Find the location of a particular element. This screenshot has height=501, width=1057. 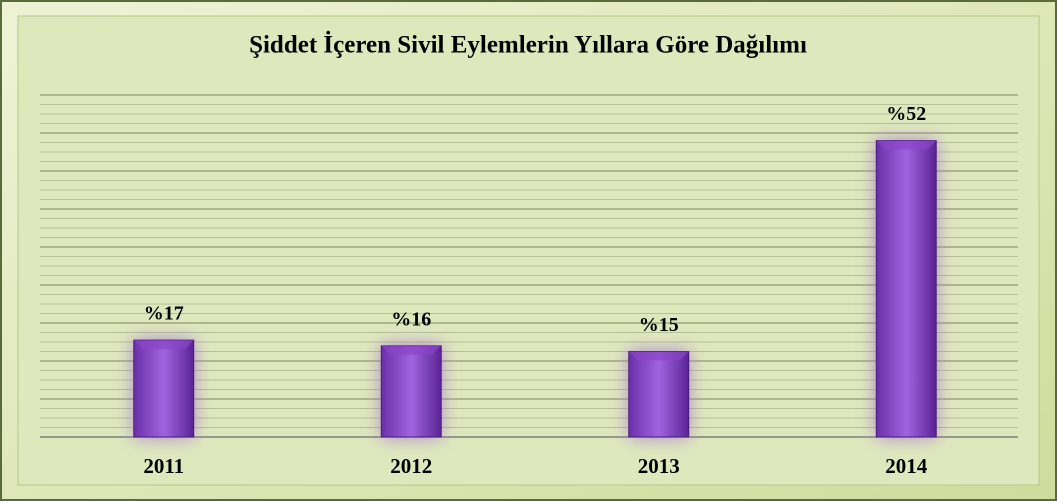

value-label: %17 is located at coordinates (164, 314).